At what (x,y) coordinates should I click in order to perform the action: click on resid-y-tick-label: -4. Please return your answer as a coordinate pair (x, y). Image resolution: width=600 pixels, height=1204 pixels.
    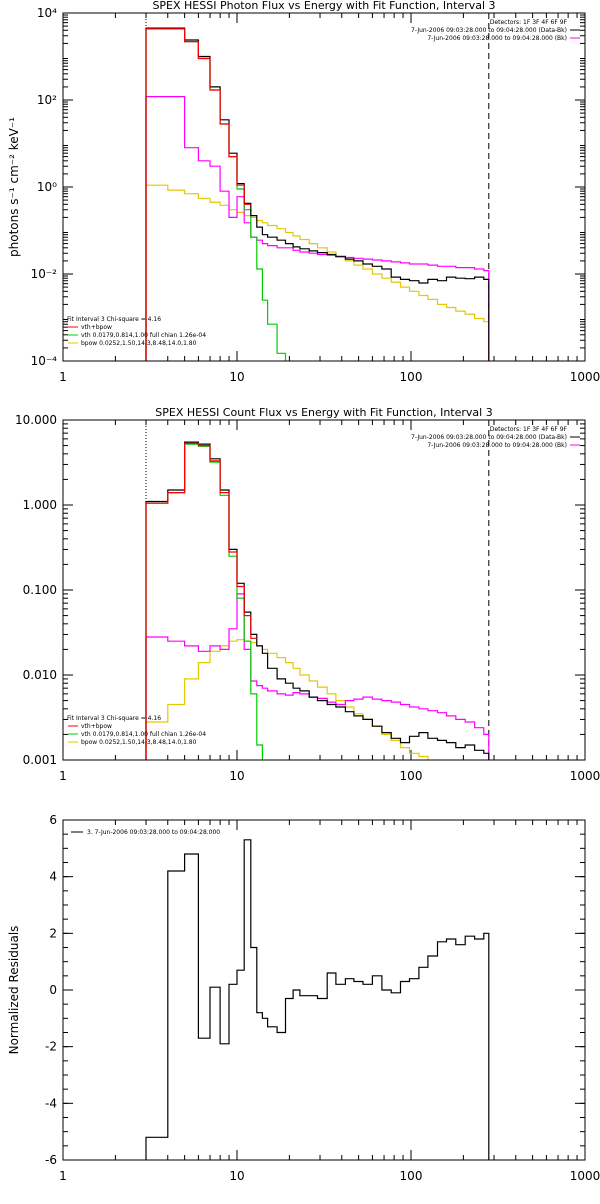
    Looking at the image, I should click on (51, 1103).